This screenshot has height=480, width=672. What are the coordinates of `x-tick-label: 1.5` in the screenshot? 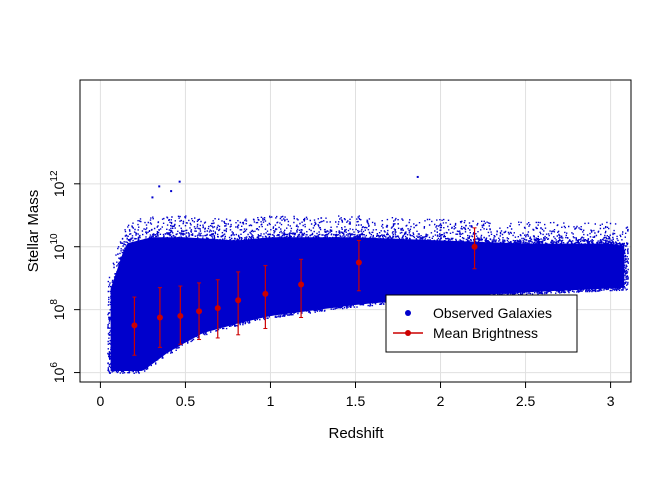 It's located at (356, 401).